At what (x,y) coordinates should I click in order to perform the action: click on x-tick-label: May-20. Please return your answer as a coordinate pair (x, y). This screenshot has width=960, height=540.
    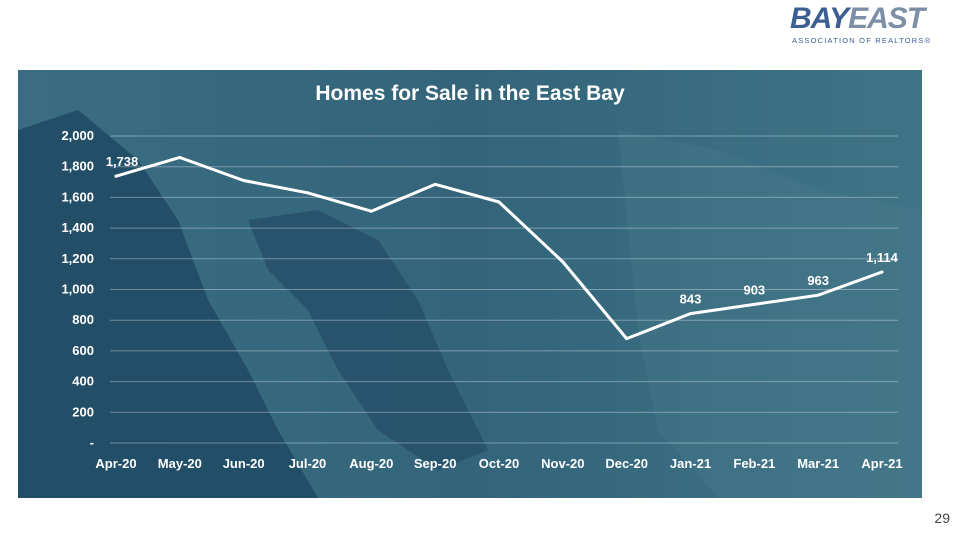
    Looking at the image, I should click on (180, 463).